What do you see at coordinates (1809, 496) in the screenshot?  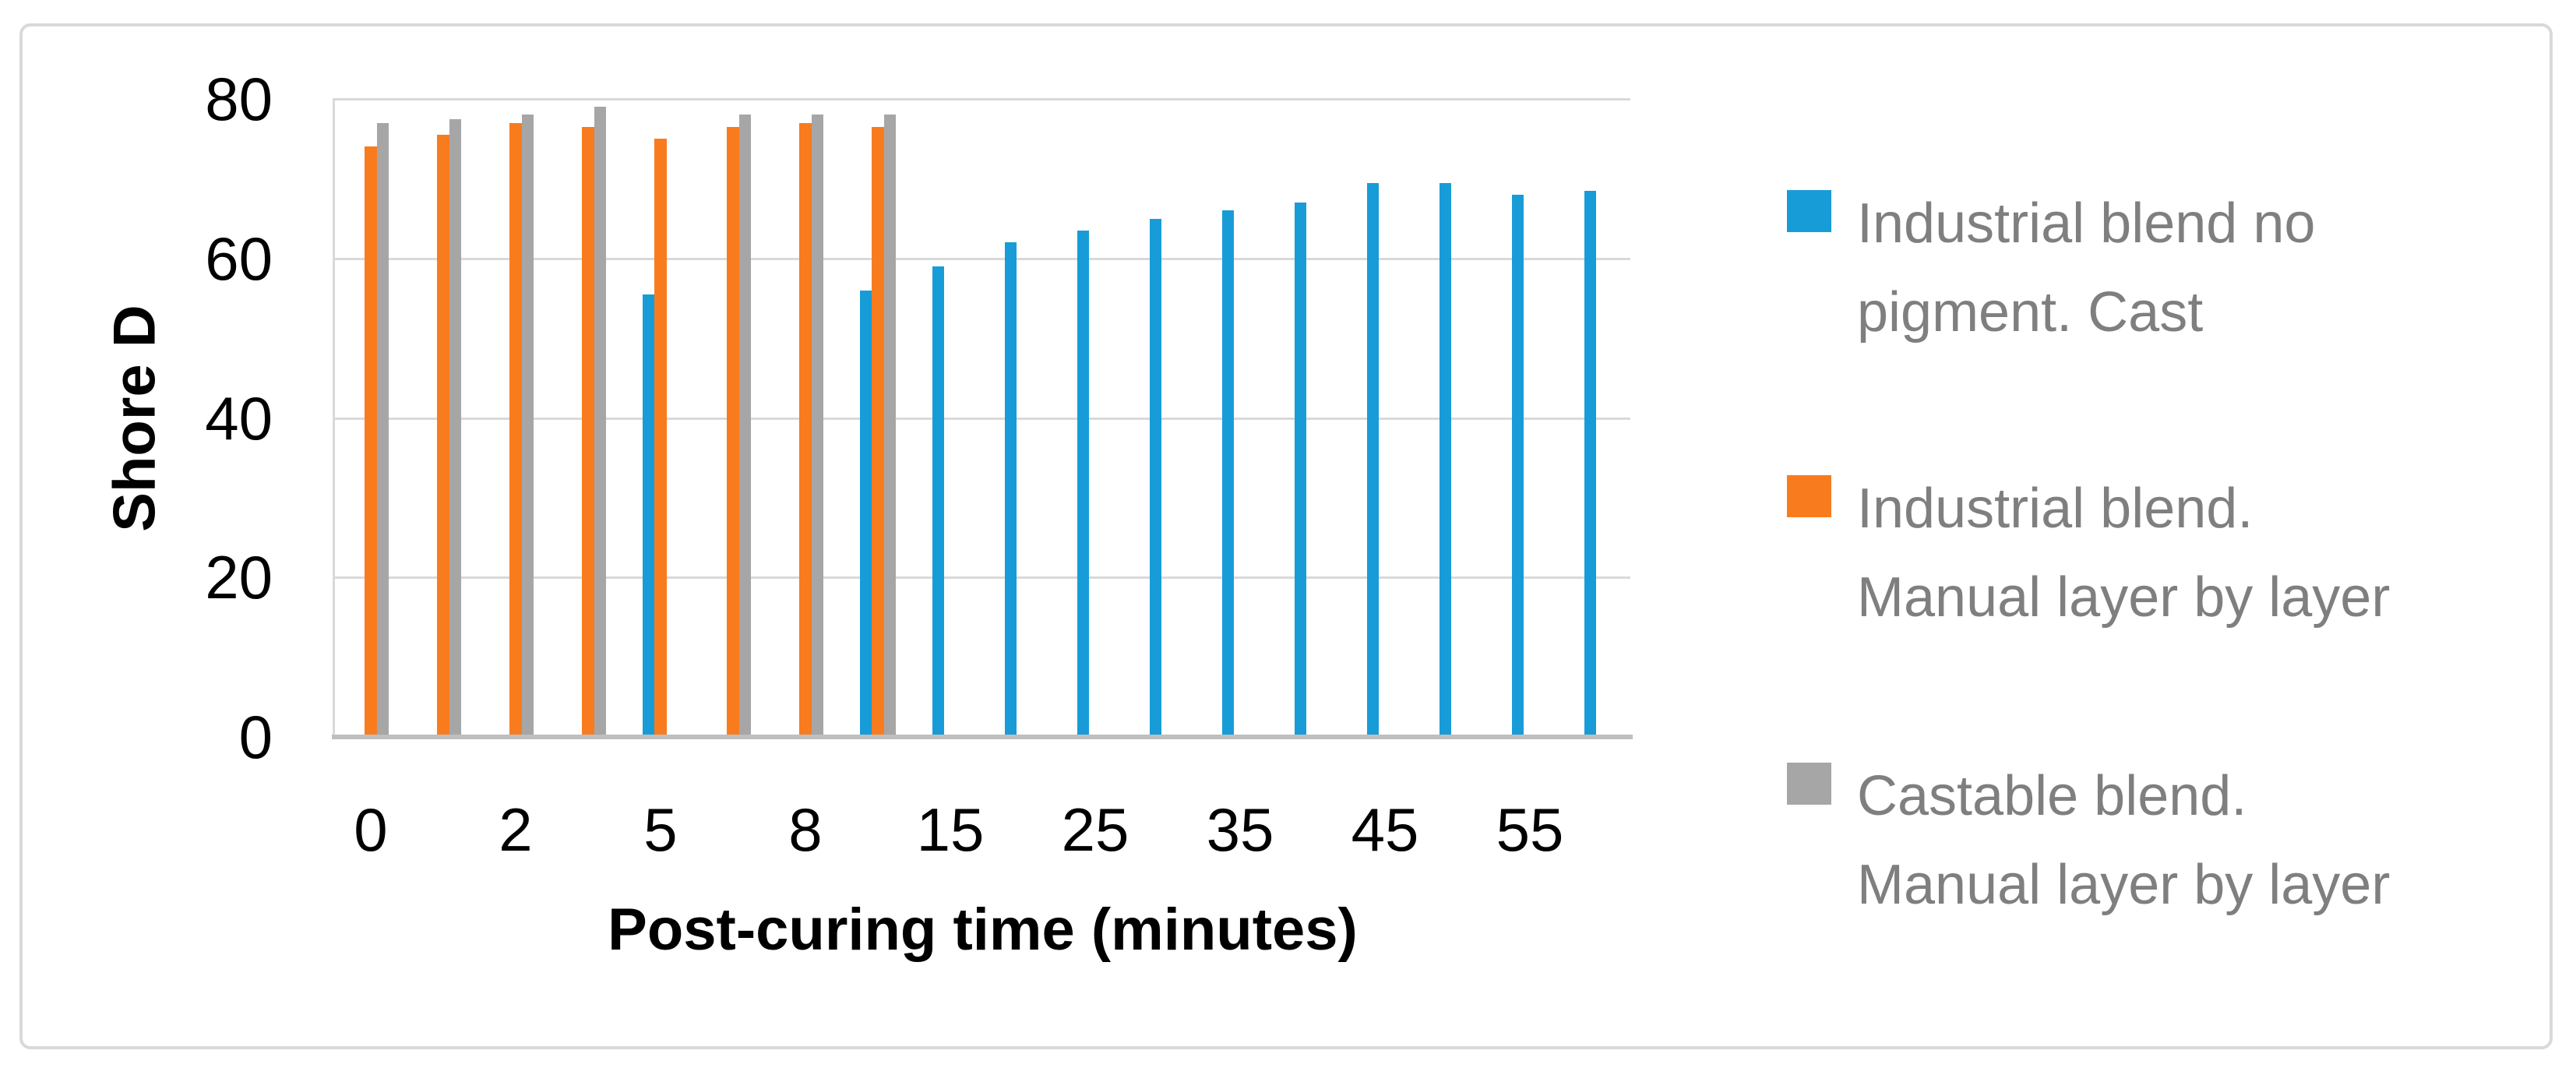 I see `legend-swatch-industrial-manual` at bounding box center [1809, 496].